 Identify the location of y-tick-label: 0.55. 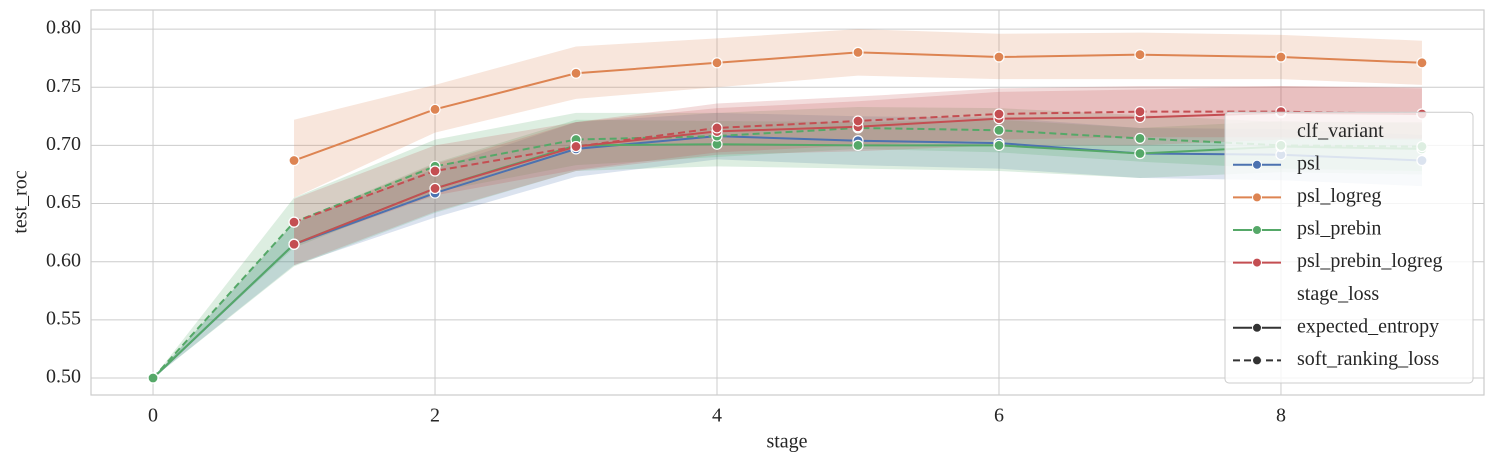
(63, 318).